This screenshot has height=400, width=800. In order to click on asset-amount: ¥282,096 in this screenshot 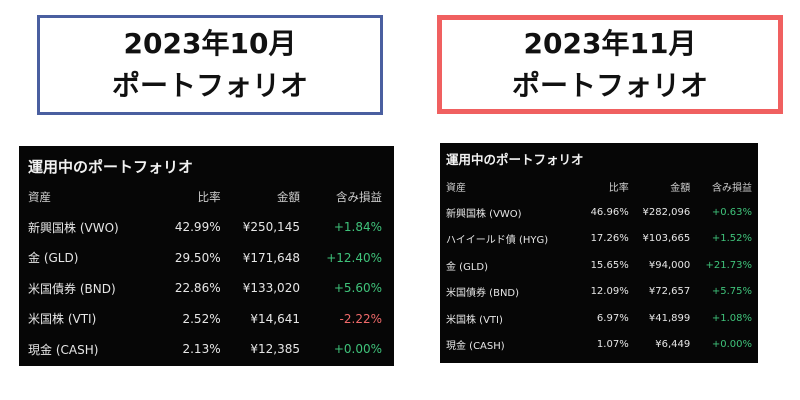, I will do `click(666, 212)`.